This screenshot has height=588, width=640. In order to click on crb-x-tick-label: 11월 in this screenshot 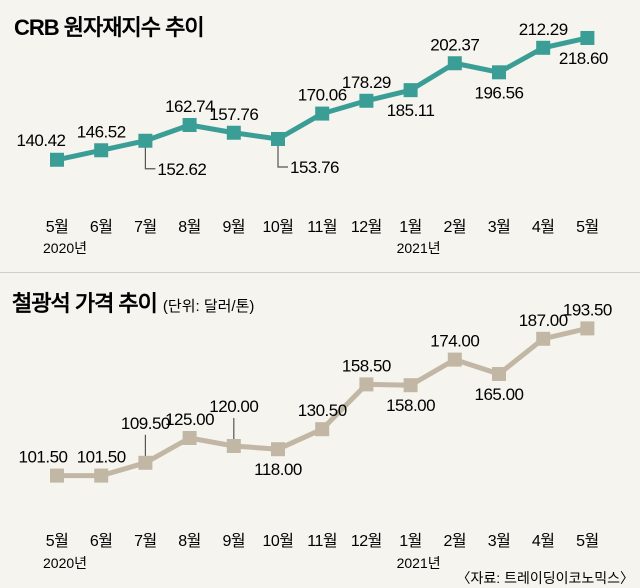, I will do `click(322, 227)`.